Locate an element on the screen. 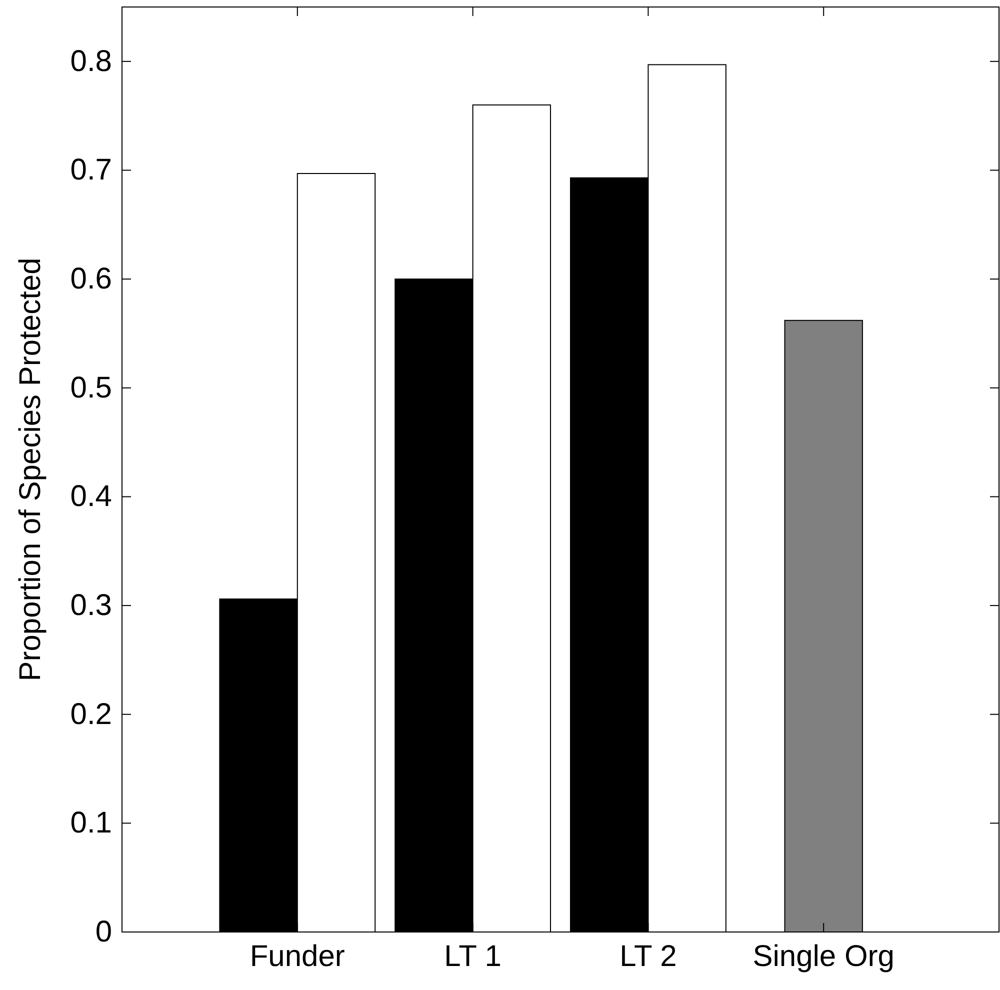 Image resolution: width=1000 pixels, height=990 pixels. y-tick-label: 0.2 is located at coordinates (91, 714).